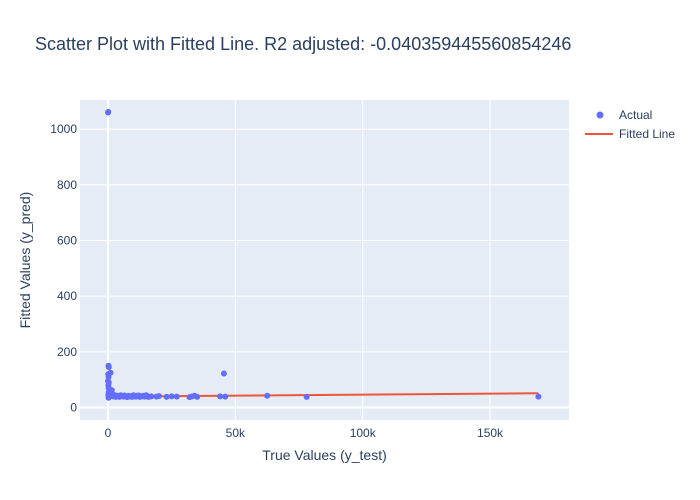 This screenshot has height=500, width=700. What do you see at coordinates (108, 433) in the screenshot?
I see `x-tick-label: 0` at bounding box center [108, 433].